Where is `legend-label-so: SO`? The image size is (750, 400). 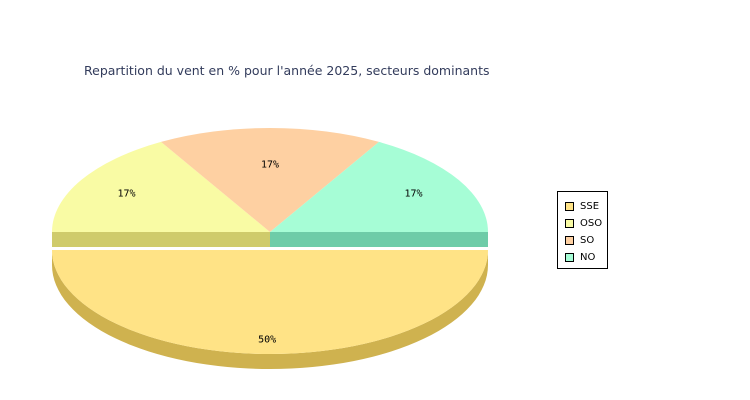 legend-label-so: SO is located at coordinates (587, 240).